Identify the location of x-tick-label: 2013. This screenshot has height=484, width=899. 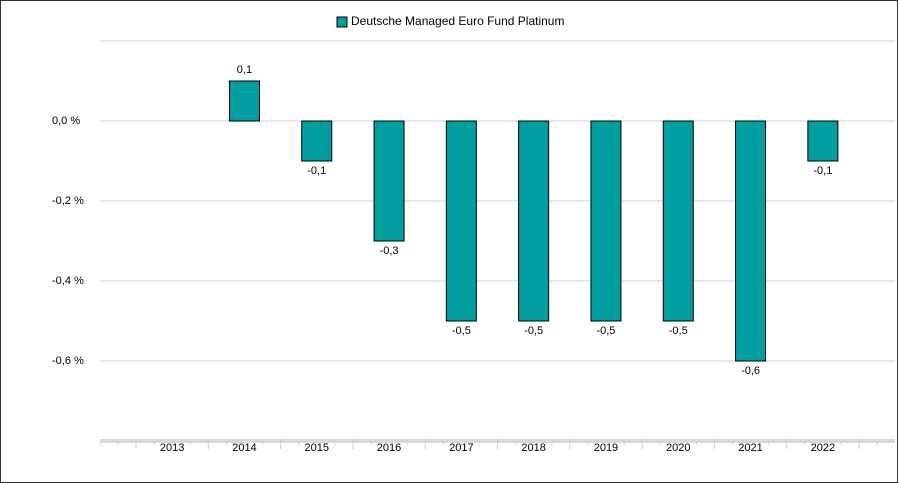
(172, 448).